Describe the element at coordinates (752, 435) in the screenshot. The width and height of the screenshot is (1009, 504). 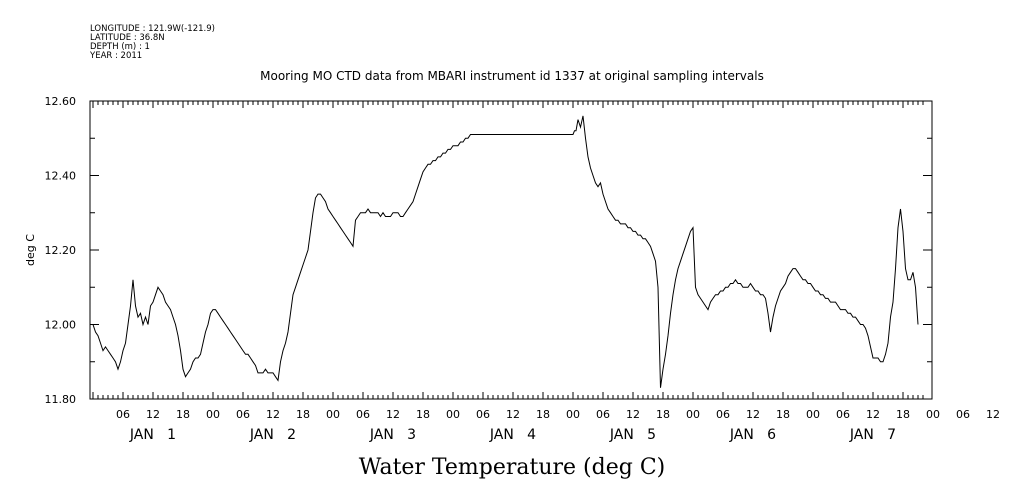
I see `day-label: JAN 6` at that location.